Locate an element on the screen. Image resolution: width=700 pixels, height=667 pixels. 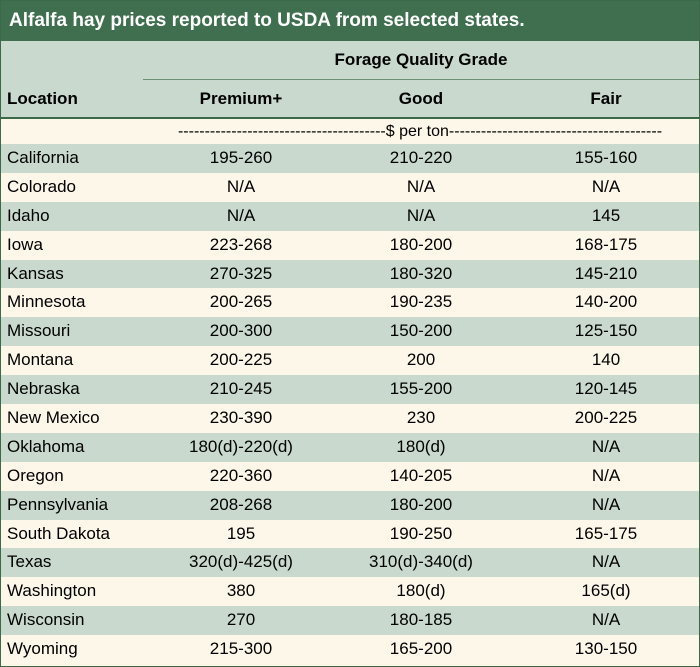
location-cell: Pennsylvania is located at coordinates (58, 504).